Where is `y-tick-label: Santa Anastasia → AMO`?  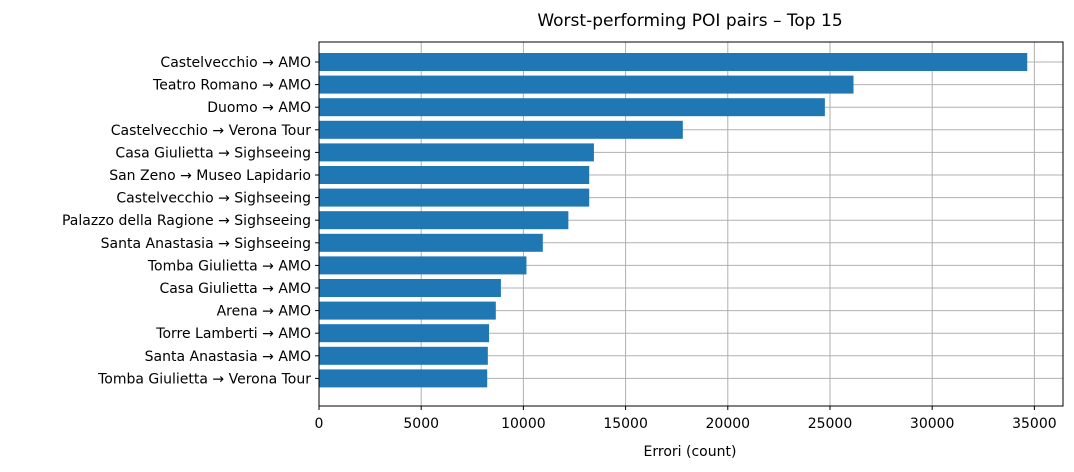
y-tick-label: Santa Anastasia → AMO is located at coordinates (228, 357).